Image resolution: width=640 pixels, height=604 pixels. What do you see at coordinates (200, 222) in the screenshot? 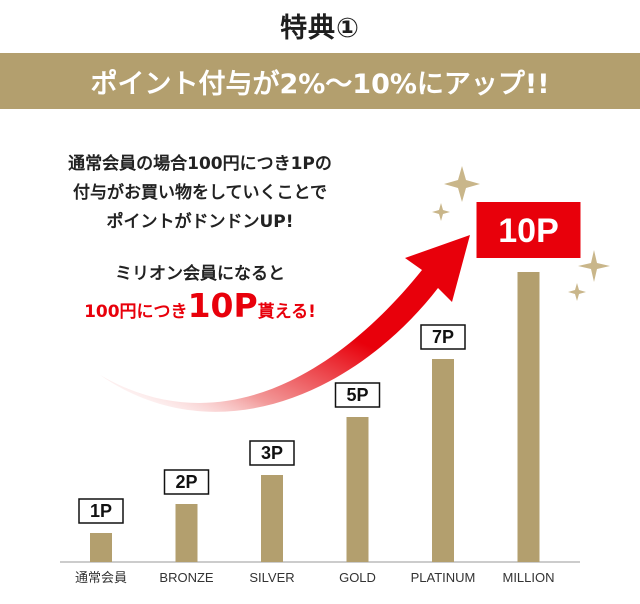
I see `description-line: ポイントがドンドンUP!` at bounding box center [200, 222].